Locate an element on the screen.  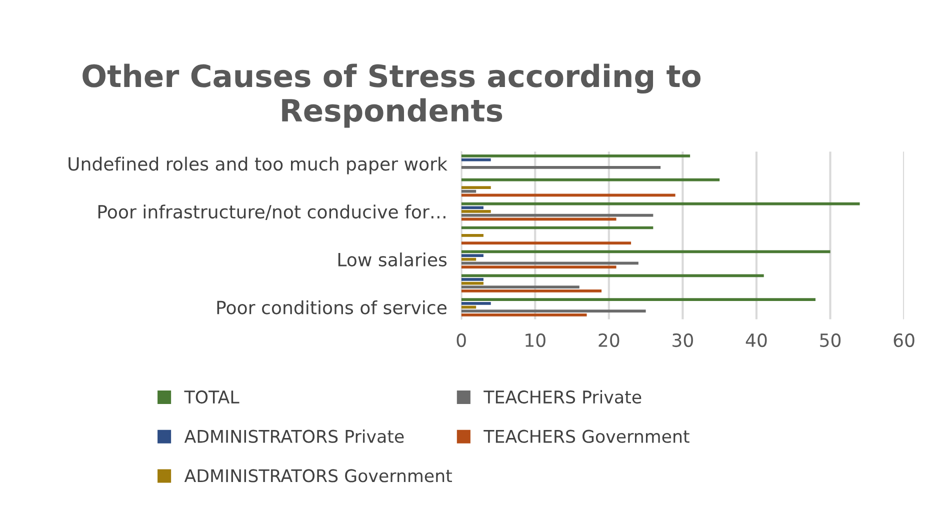
x-tick-label: 0 is located at coordinates (461, 340).